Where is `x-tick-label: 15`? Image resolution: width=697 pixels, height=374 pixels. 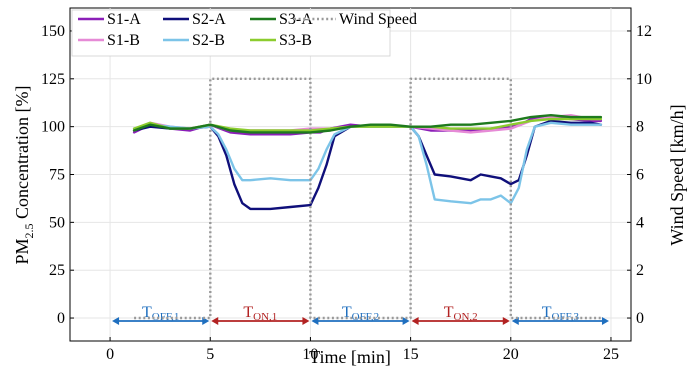 x-tick-label: 15 is located at coordinates (411, 354).